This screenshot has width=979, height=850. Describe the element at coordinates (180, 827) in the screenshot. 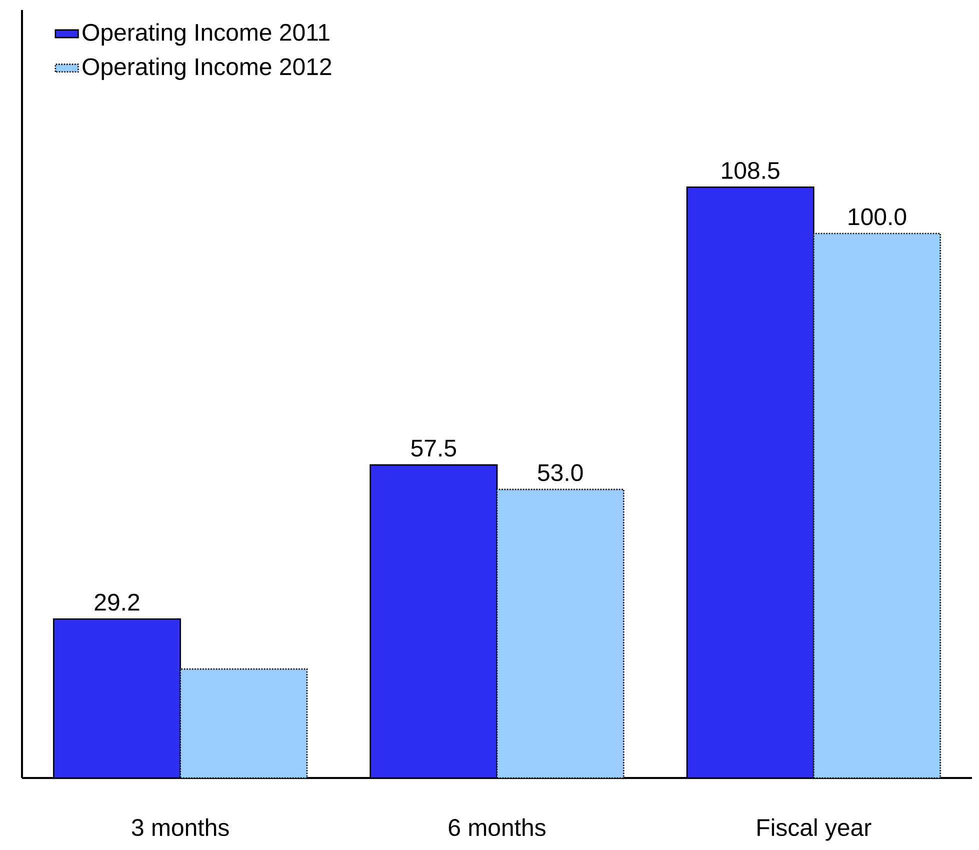

I see `x-tick-label: 3 months` at that location.